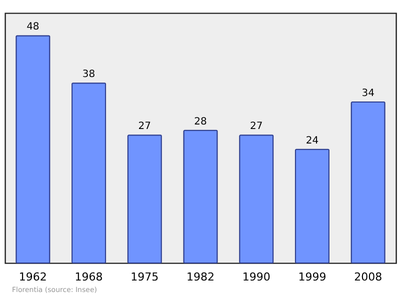 The width and height of the screenshot is (400, 299). I want to click on data-label: 24, so click(312, 140).